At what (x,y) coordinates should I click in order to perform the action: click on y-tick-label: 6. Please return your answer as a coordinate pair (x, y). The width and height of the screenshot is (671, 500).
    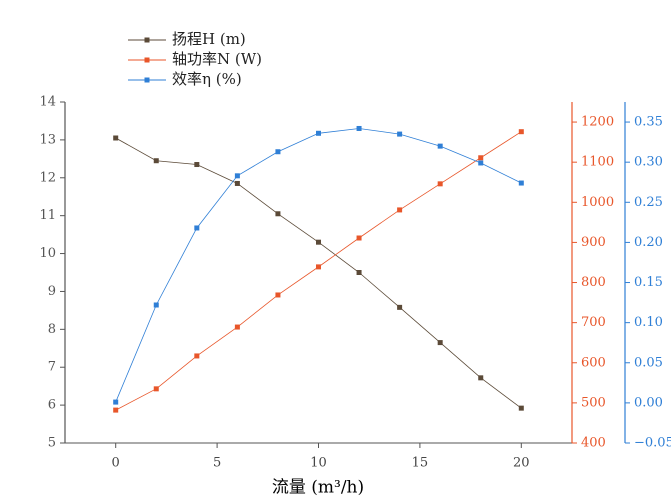
    Looking at the image, I should click on (52, 405).